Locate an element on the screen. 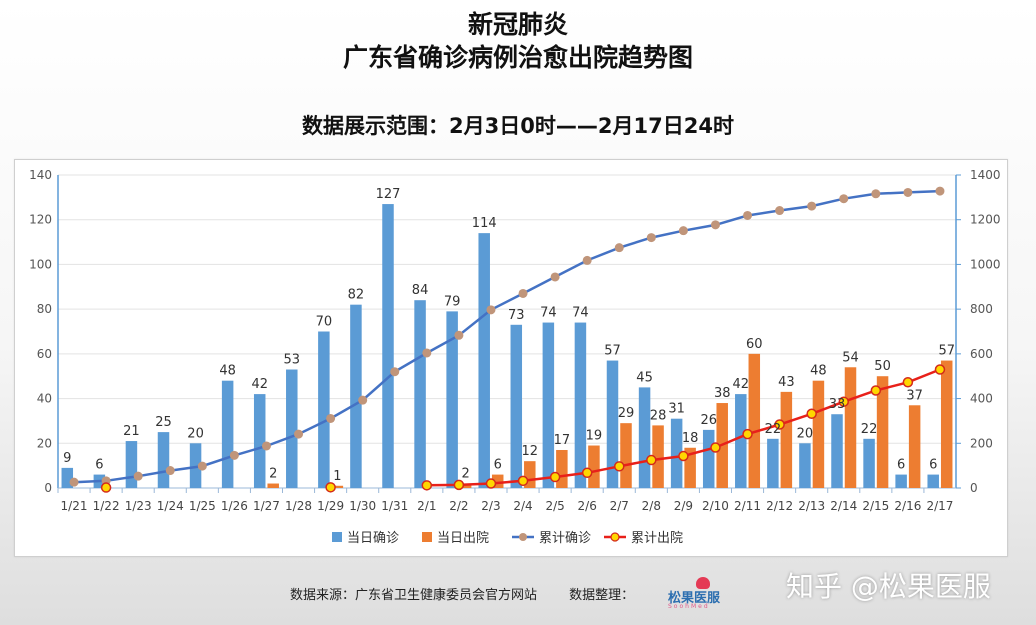 This screenshot has height=625, width=1036. logo-cup-icon is located at coordinates (703, 583).